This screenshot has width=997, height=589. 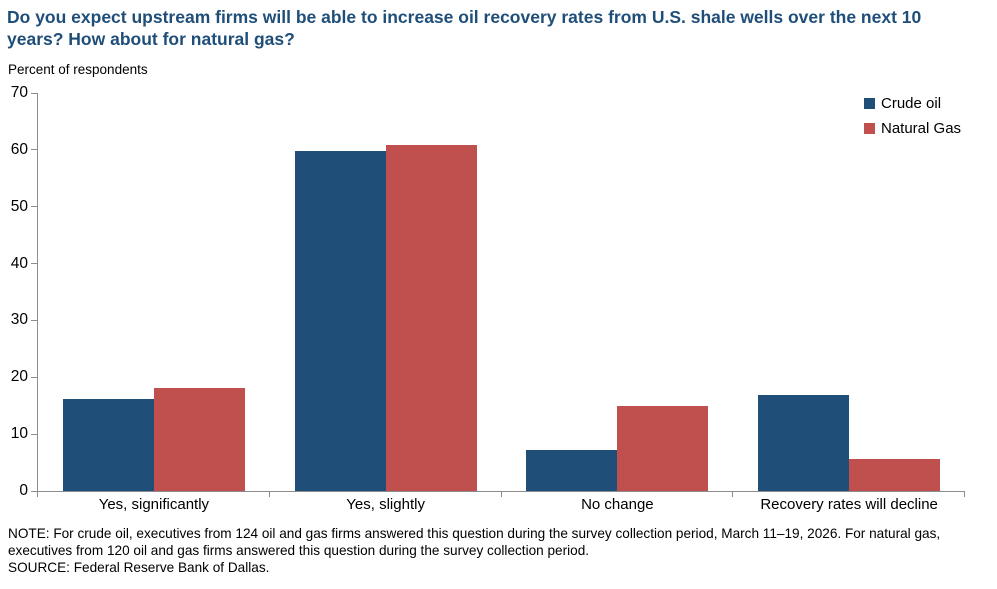 I want to click on bar-crude-oil-recovery-rates-will-decline, so click(x=804, y=442).